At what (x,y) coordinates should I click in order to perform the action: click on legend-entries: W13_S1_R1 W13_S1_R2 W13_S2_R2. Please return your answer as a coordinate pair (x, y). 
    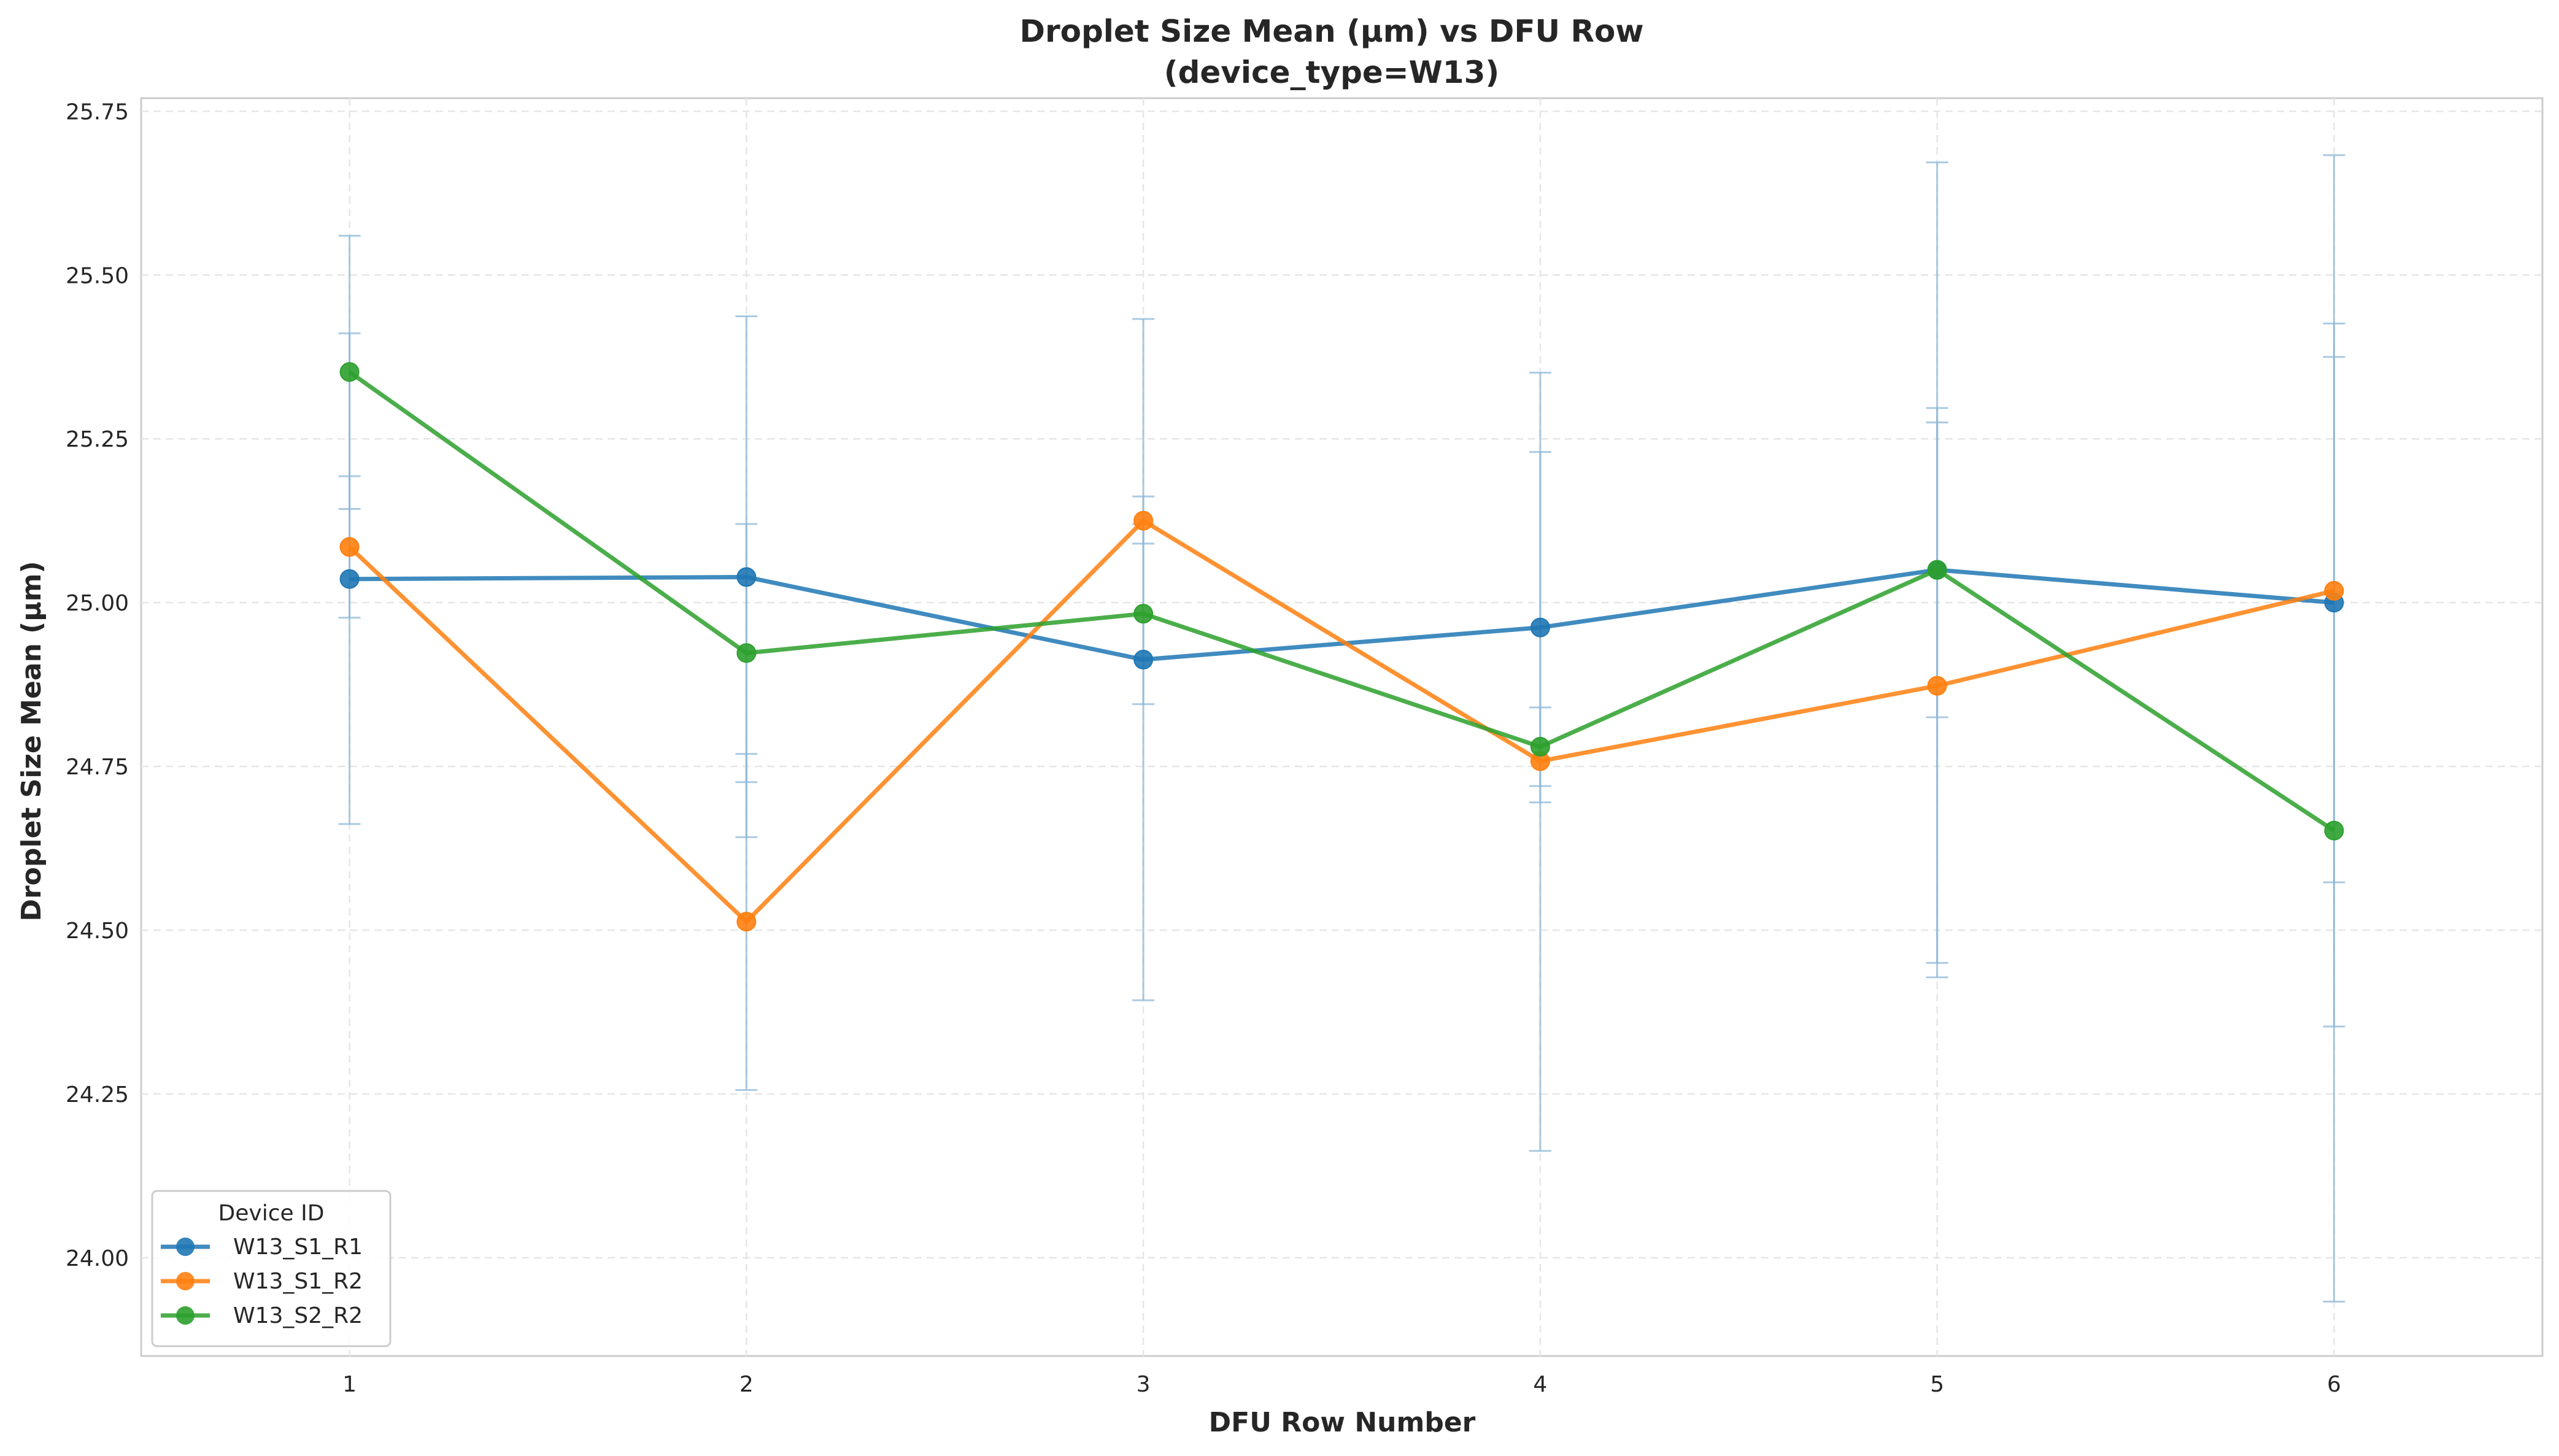
    Looking at the image, I should click on (262, 1281).